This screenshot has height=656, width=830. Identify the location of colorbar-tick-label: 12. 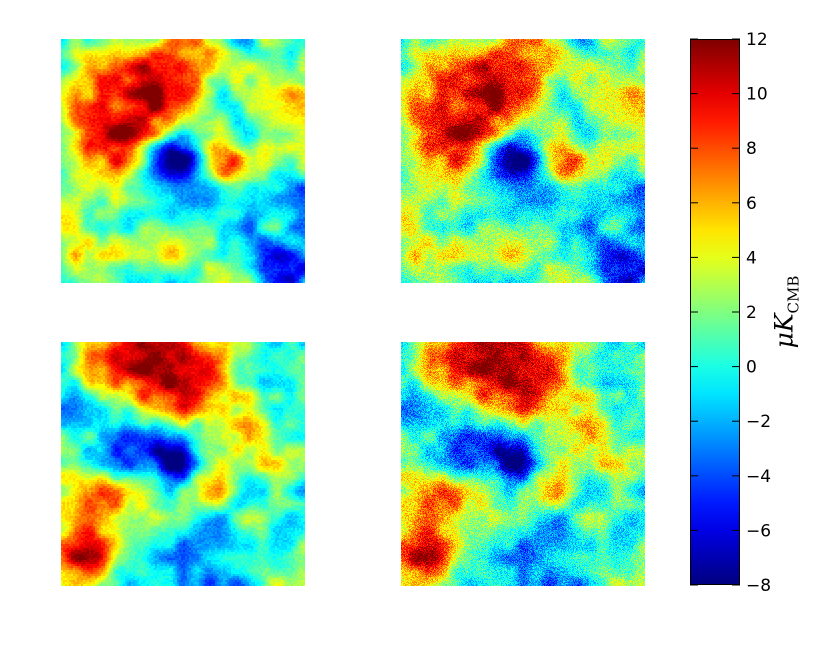
(757, 40).